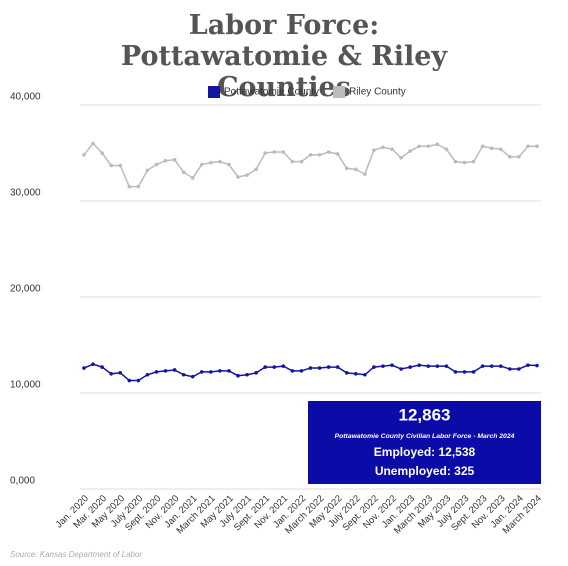  What do you see at coordinates (425, 414) in the screenshot?
I see `annotation-value: 12,863` at bounding box center [425, 414].